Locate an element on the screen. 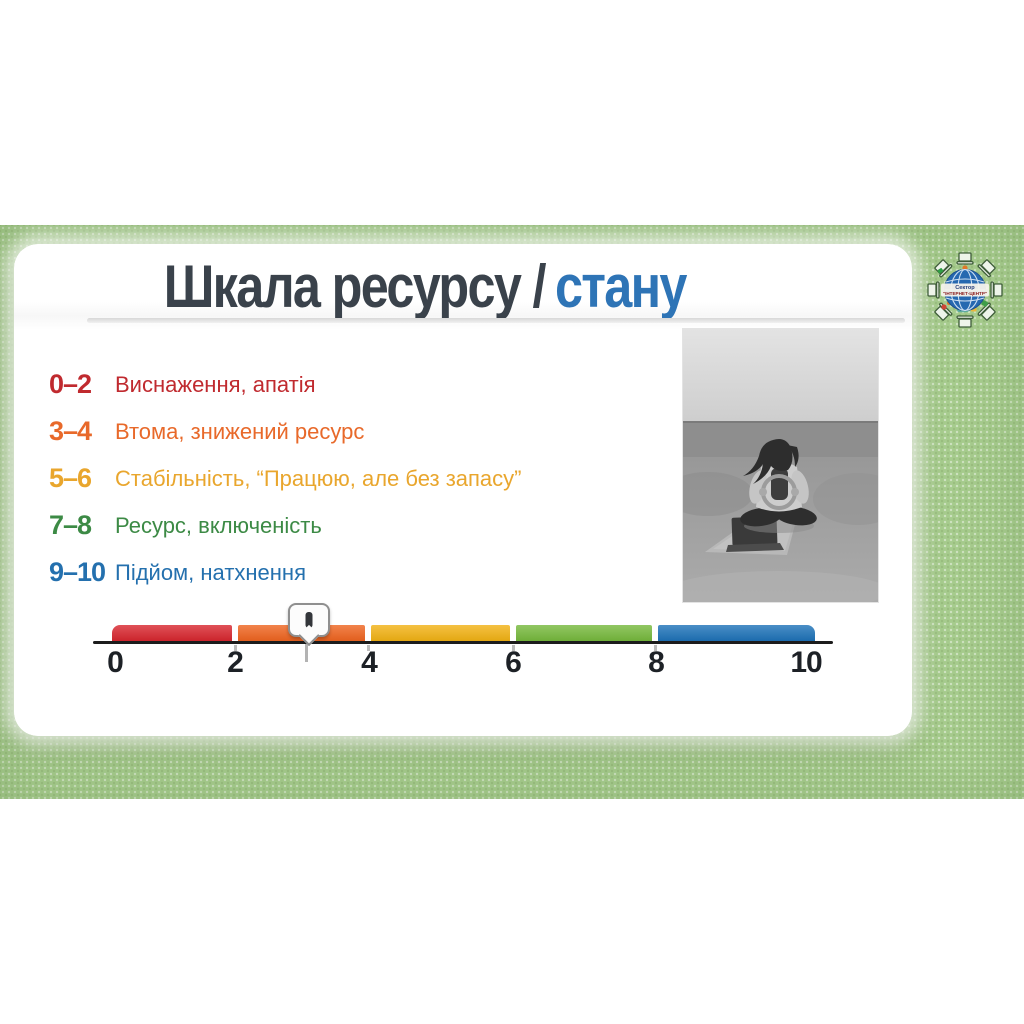 This screenshot has width=1024, height=1024. level-label: Виснаження, апатія is located at coordinates (215, 384).